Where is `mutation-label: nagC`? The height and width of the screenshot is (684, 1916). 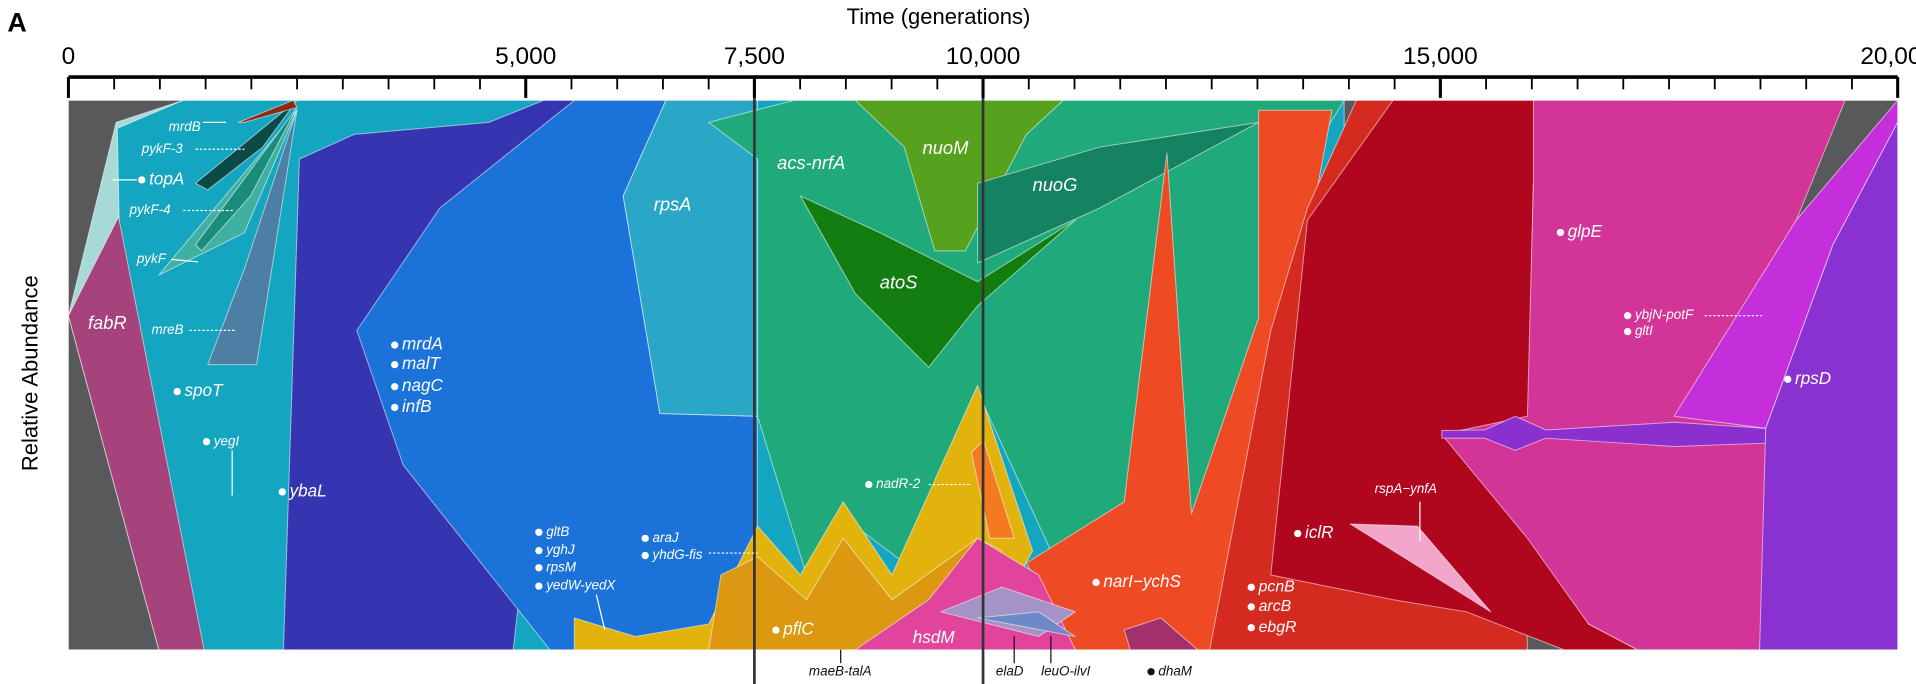
mutation-label: nagC is located at coordinates (423, 385).